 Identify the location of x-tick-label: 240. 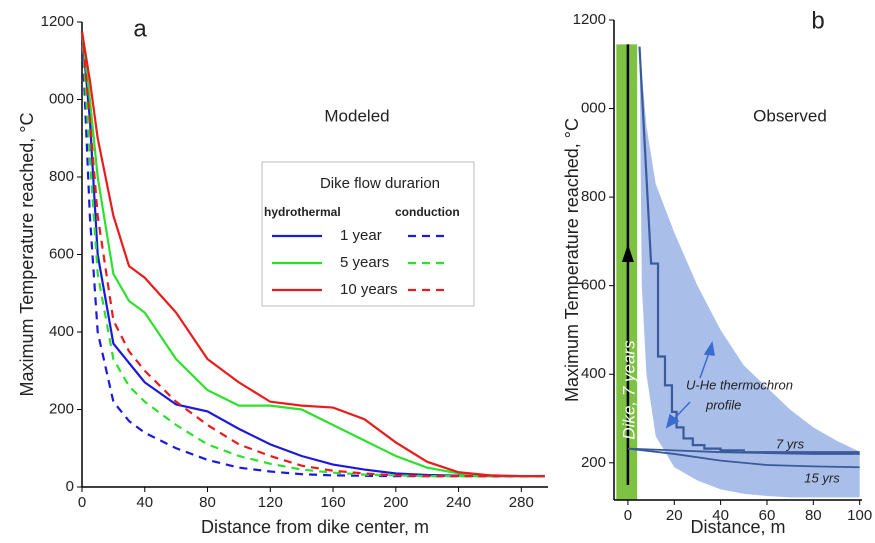
(458, 502).